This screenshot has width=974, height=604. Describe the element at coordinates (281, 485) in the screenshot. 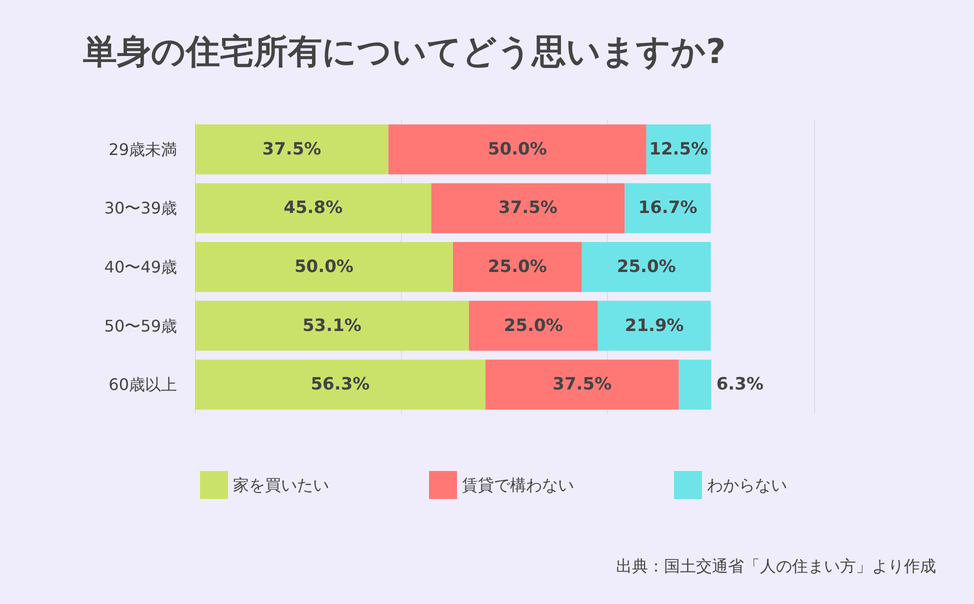

I see `legend-label: 家を買いたい` at that location.